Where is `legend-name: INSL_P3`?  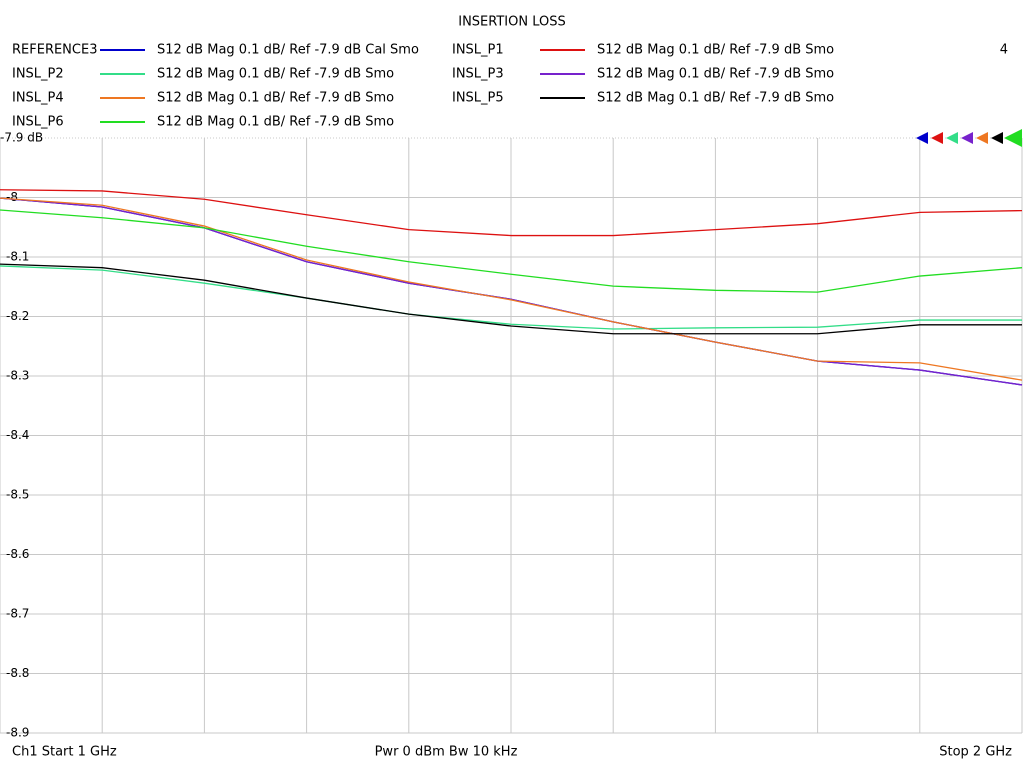 legend-name: INSL_P3 is located at coordinates (478, 74).